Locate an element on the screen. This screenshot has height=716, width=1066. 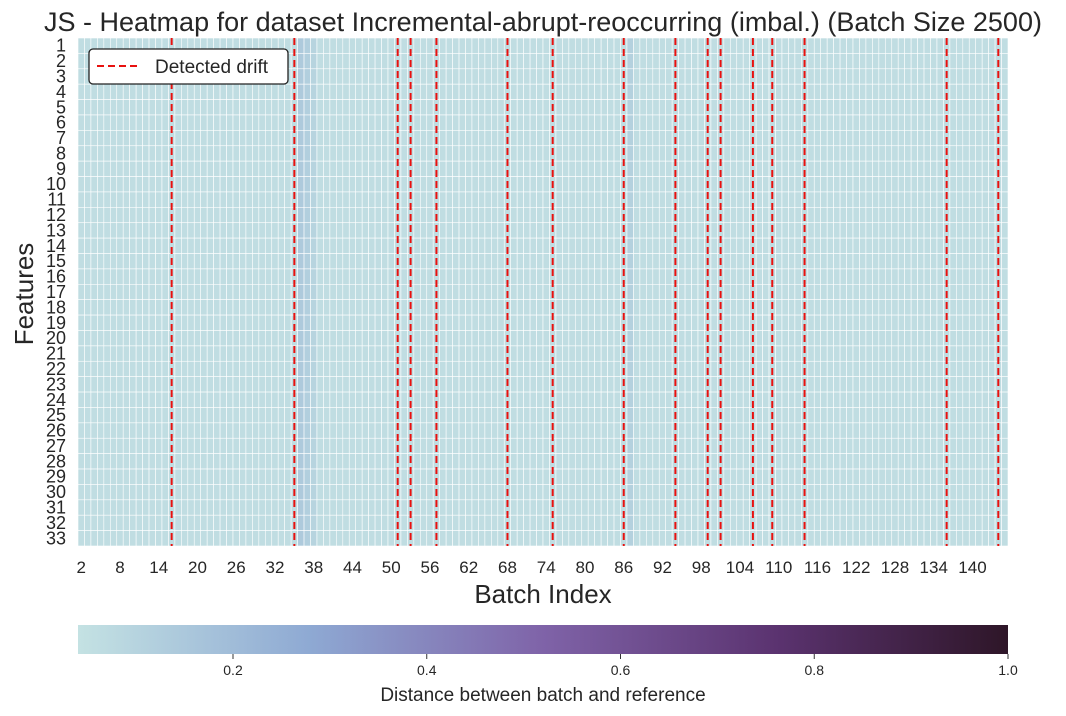
y-tick-label: 18 is located at coordinates (56, 307).